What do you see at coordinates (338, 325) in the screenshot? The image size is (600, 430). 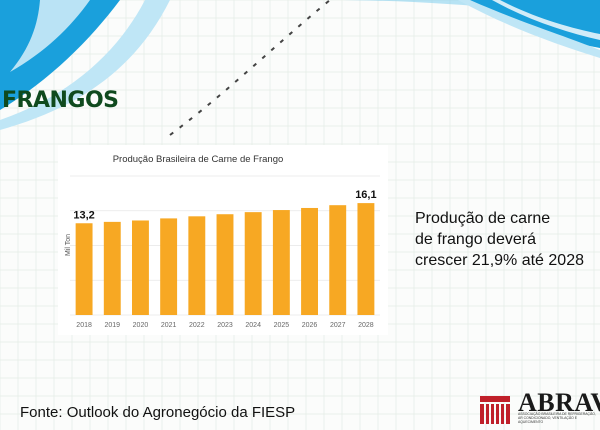 I see `x-tick-label: 2027` at bounding box center [338, 325].